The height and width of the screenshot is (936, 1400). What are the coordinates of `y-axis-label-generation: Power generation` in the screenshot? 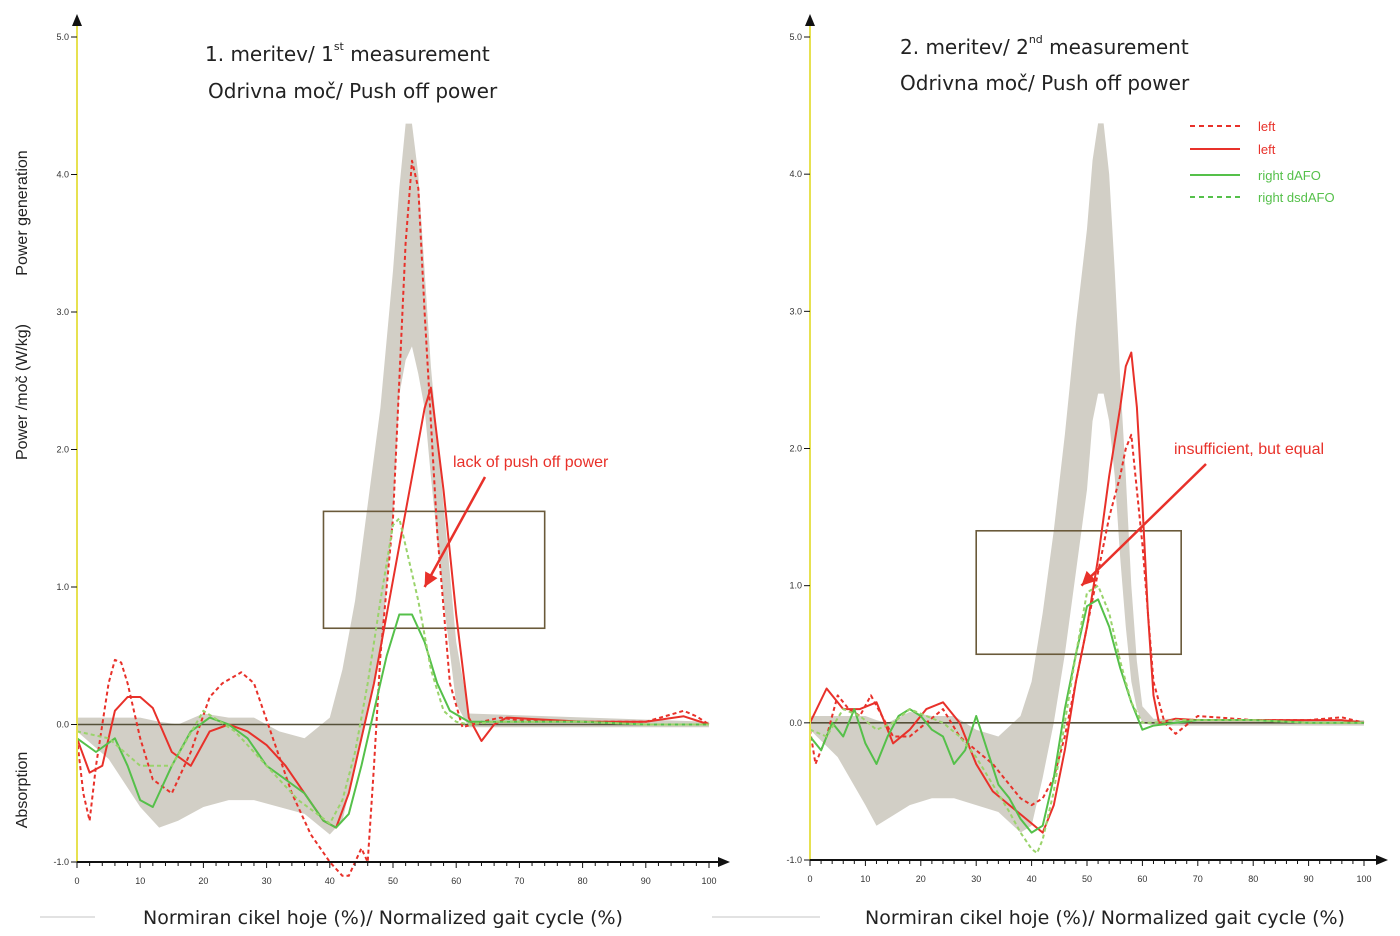 It's located at (22, 212).